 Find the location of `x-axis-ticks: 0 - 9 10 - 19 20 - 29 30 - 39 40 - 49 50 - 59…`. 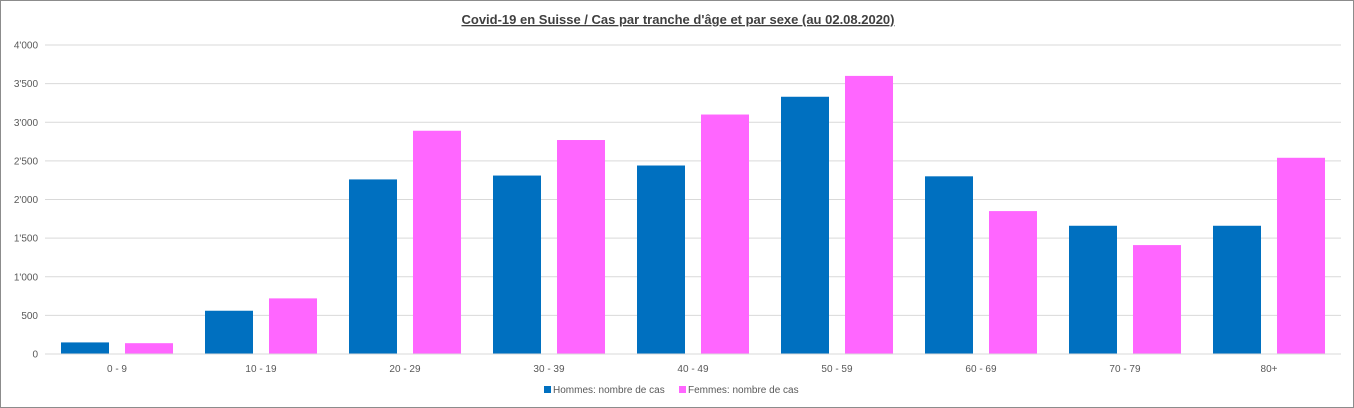

x-axis-ticks: 0 - 9 10 - 19 20 - 29 30 - 39 40 - 49 50 - 59… is located at coordinates (692, 369).